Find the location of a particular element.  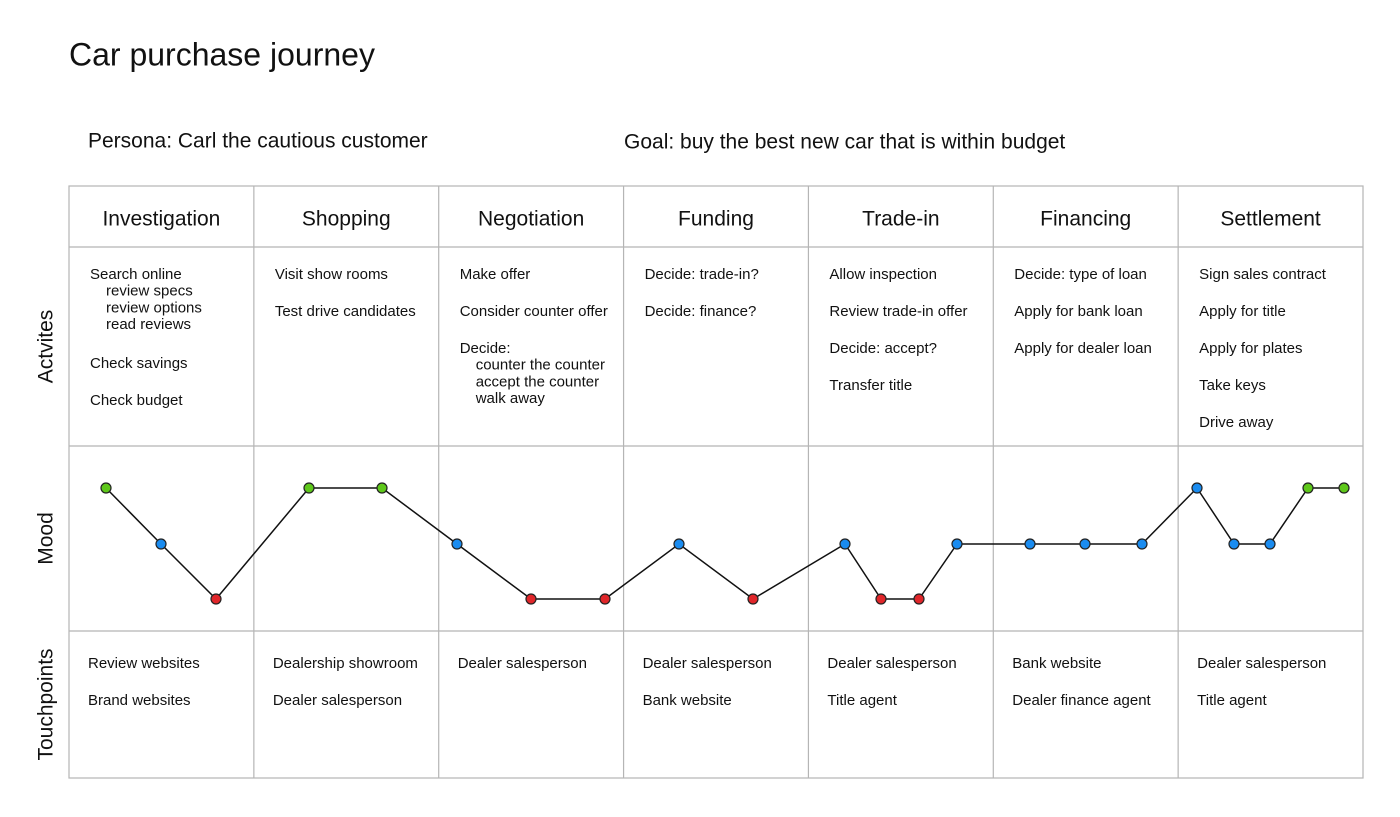

mood-line is located at coordinates (725, 543).